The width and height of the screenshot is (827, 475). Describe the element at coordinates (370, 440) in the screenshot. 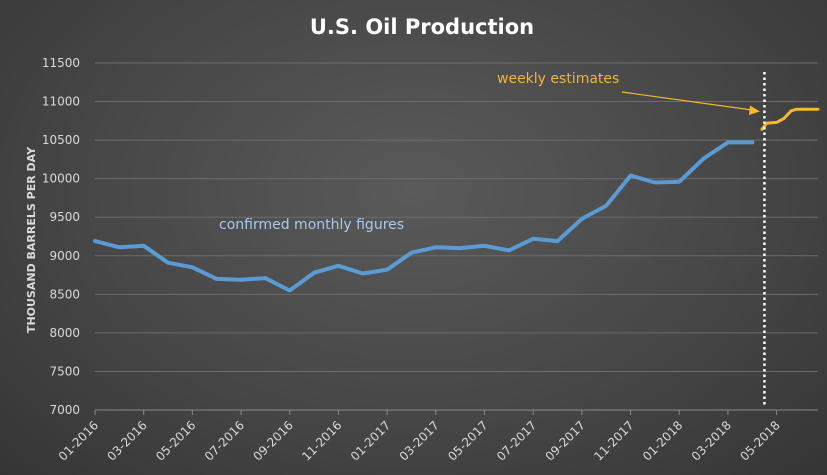

I see `x-tick-label: 01-2017` at that location.